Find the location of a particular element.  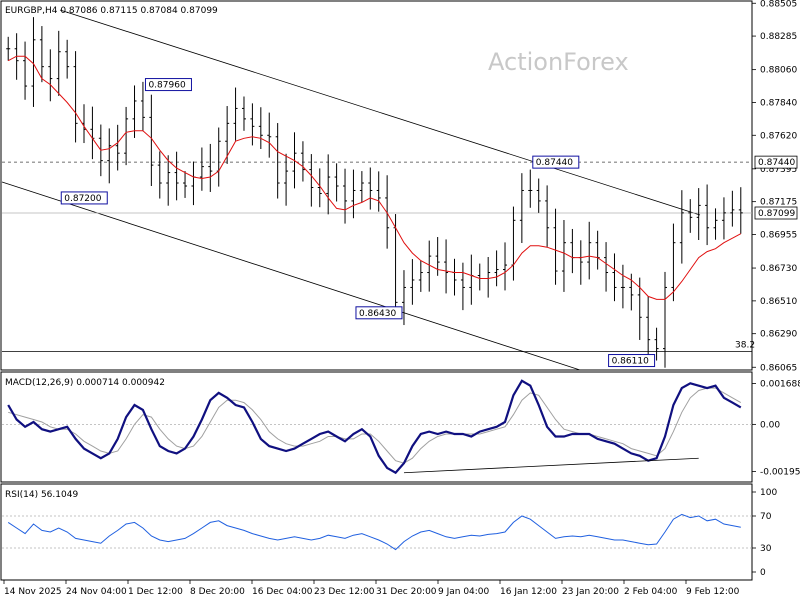

time-tick-label: 16 Jan 12:00 is located at coordinates (528, 592).